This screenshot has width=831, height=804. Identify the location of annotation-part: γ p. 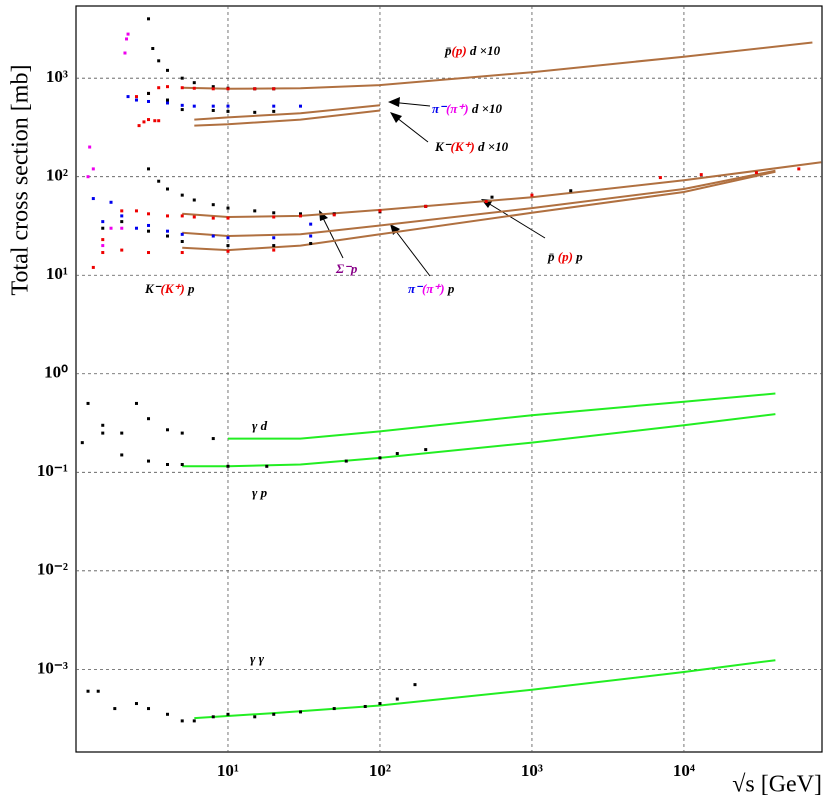
(260, 492).